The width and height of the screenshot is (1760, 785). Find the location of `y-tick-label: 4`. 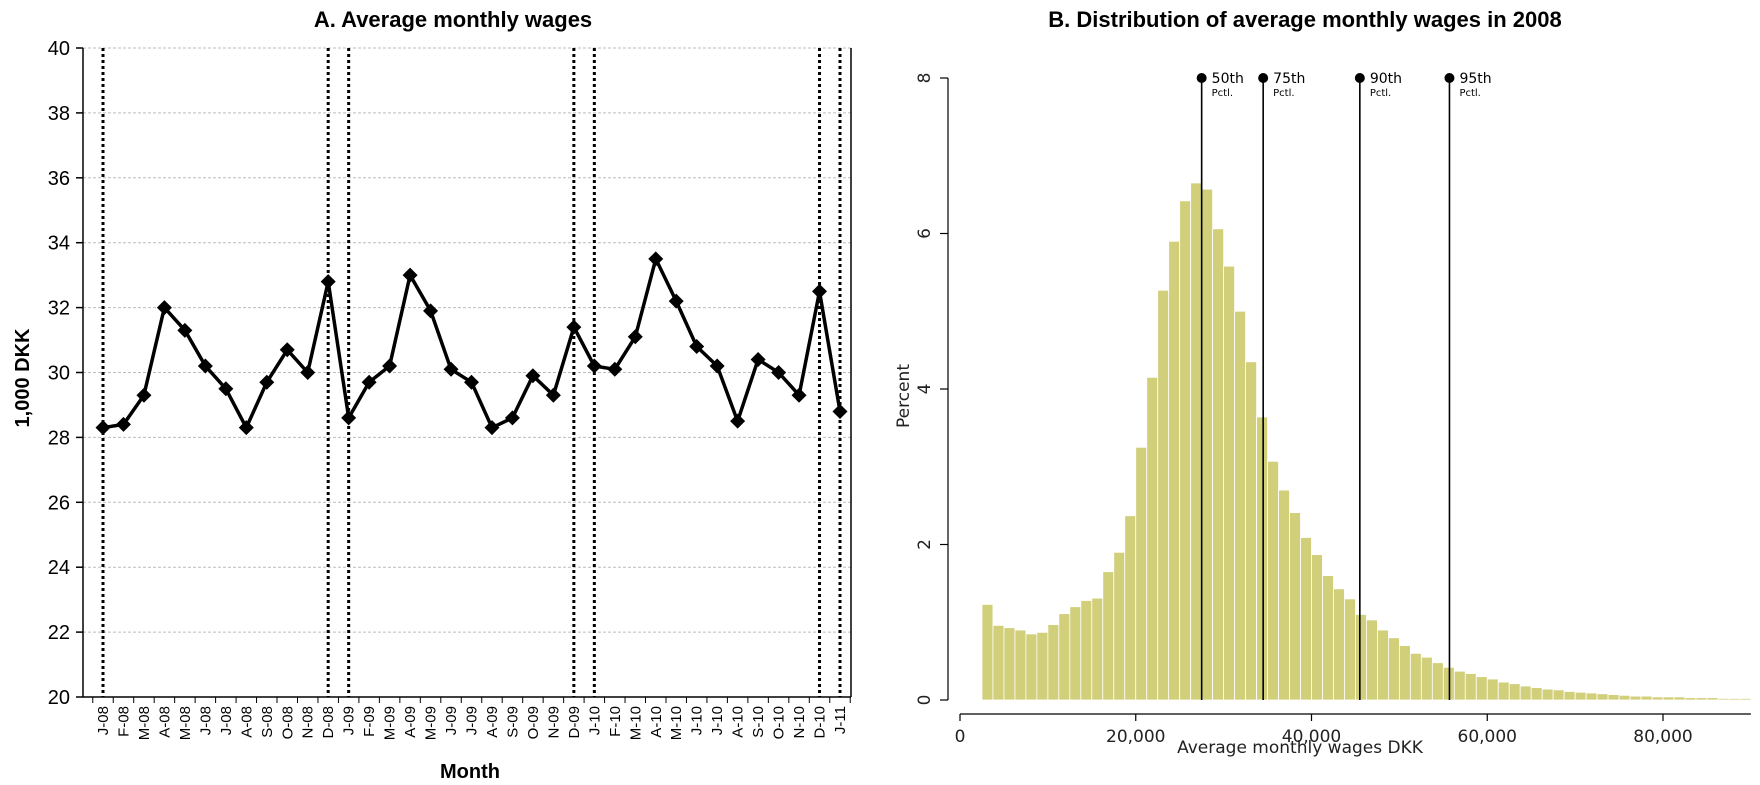

y-tick-label: 4 is located at coordinates (925, 389).